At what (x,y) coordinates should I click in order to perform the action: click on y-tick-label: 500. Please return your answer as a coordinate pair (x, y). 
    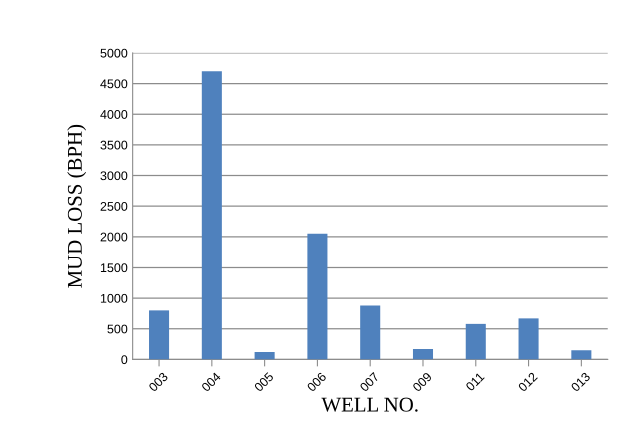
    Looking at the image, I should click on (117, 329).